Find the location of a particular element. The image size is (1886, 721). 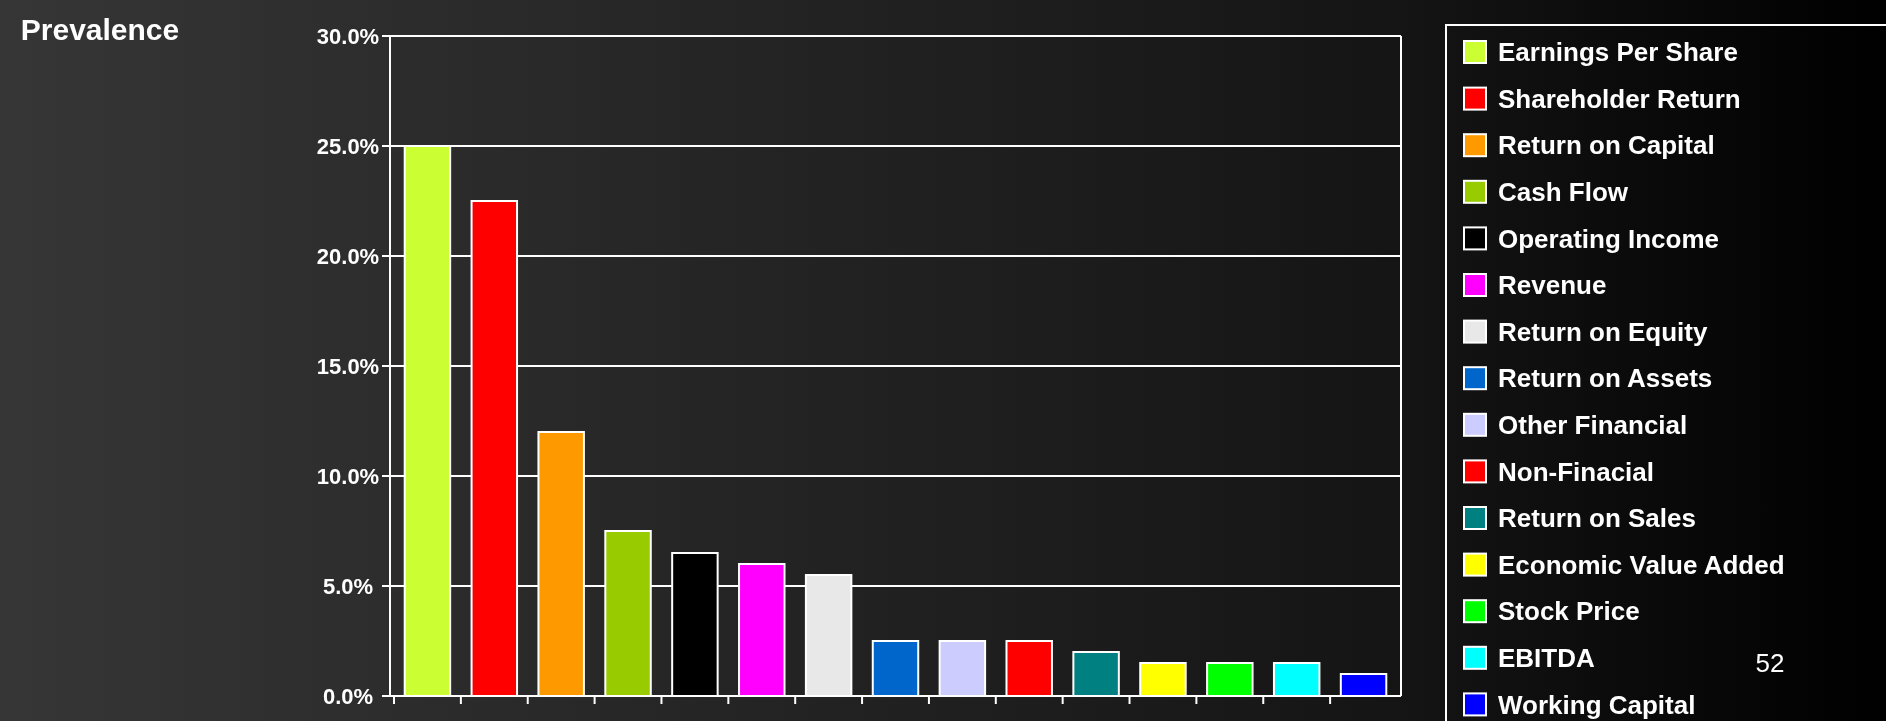

legend-label: Return on Equity is located at coordinates (1603, 331).